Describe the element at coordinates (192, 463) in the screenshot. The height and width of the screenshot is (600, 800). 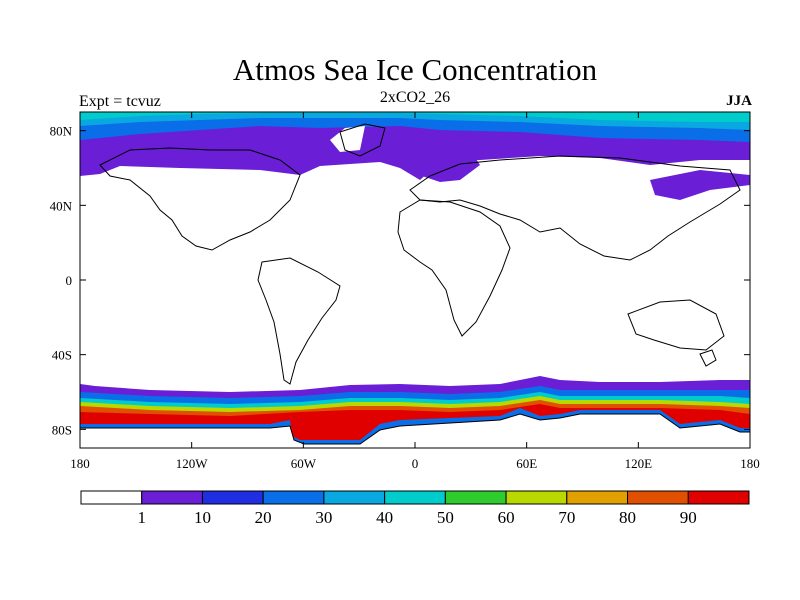
I see `lon-tick-label: 120W` at that location.